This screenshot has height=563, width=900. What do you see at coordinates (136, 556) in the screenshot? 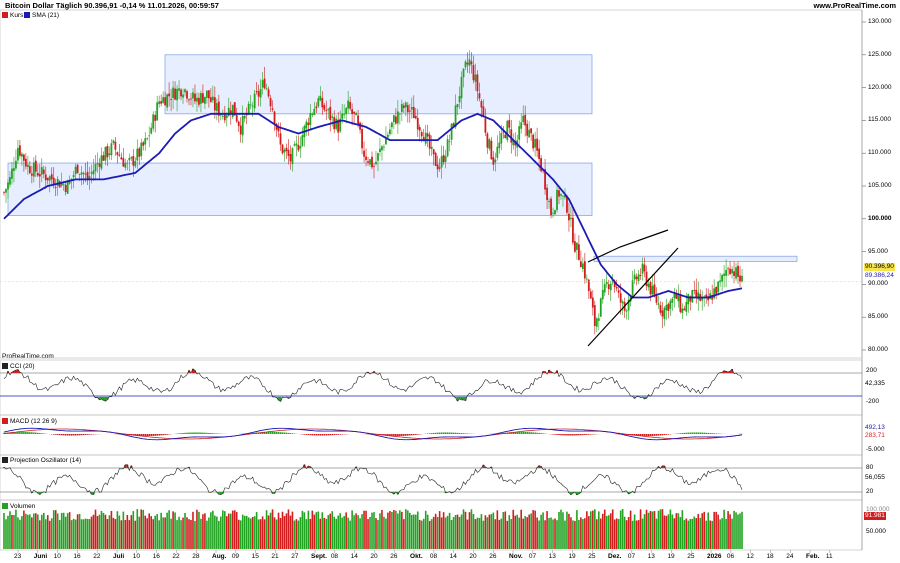
I see `date-tick-label: 10` at bounding box center [136, 556].